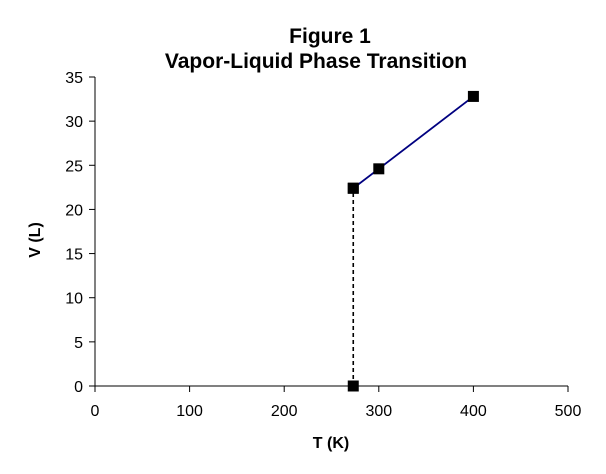  What do you see at coordinates (568, 411) in the screenshot?
I see `x-tick-label: 500` at bounding box center [568, 411].